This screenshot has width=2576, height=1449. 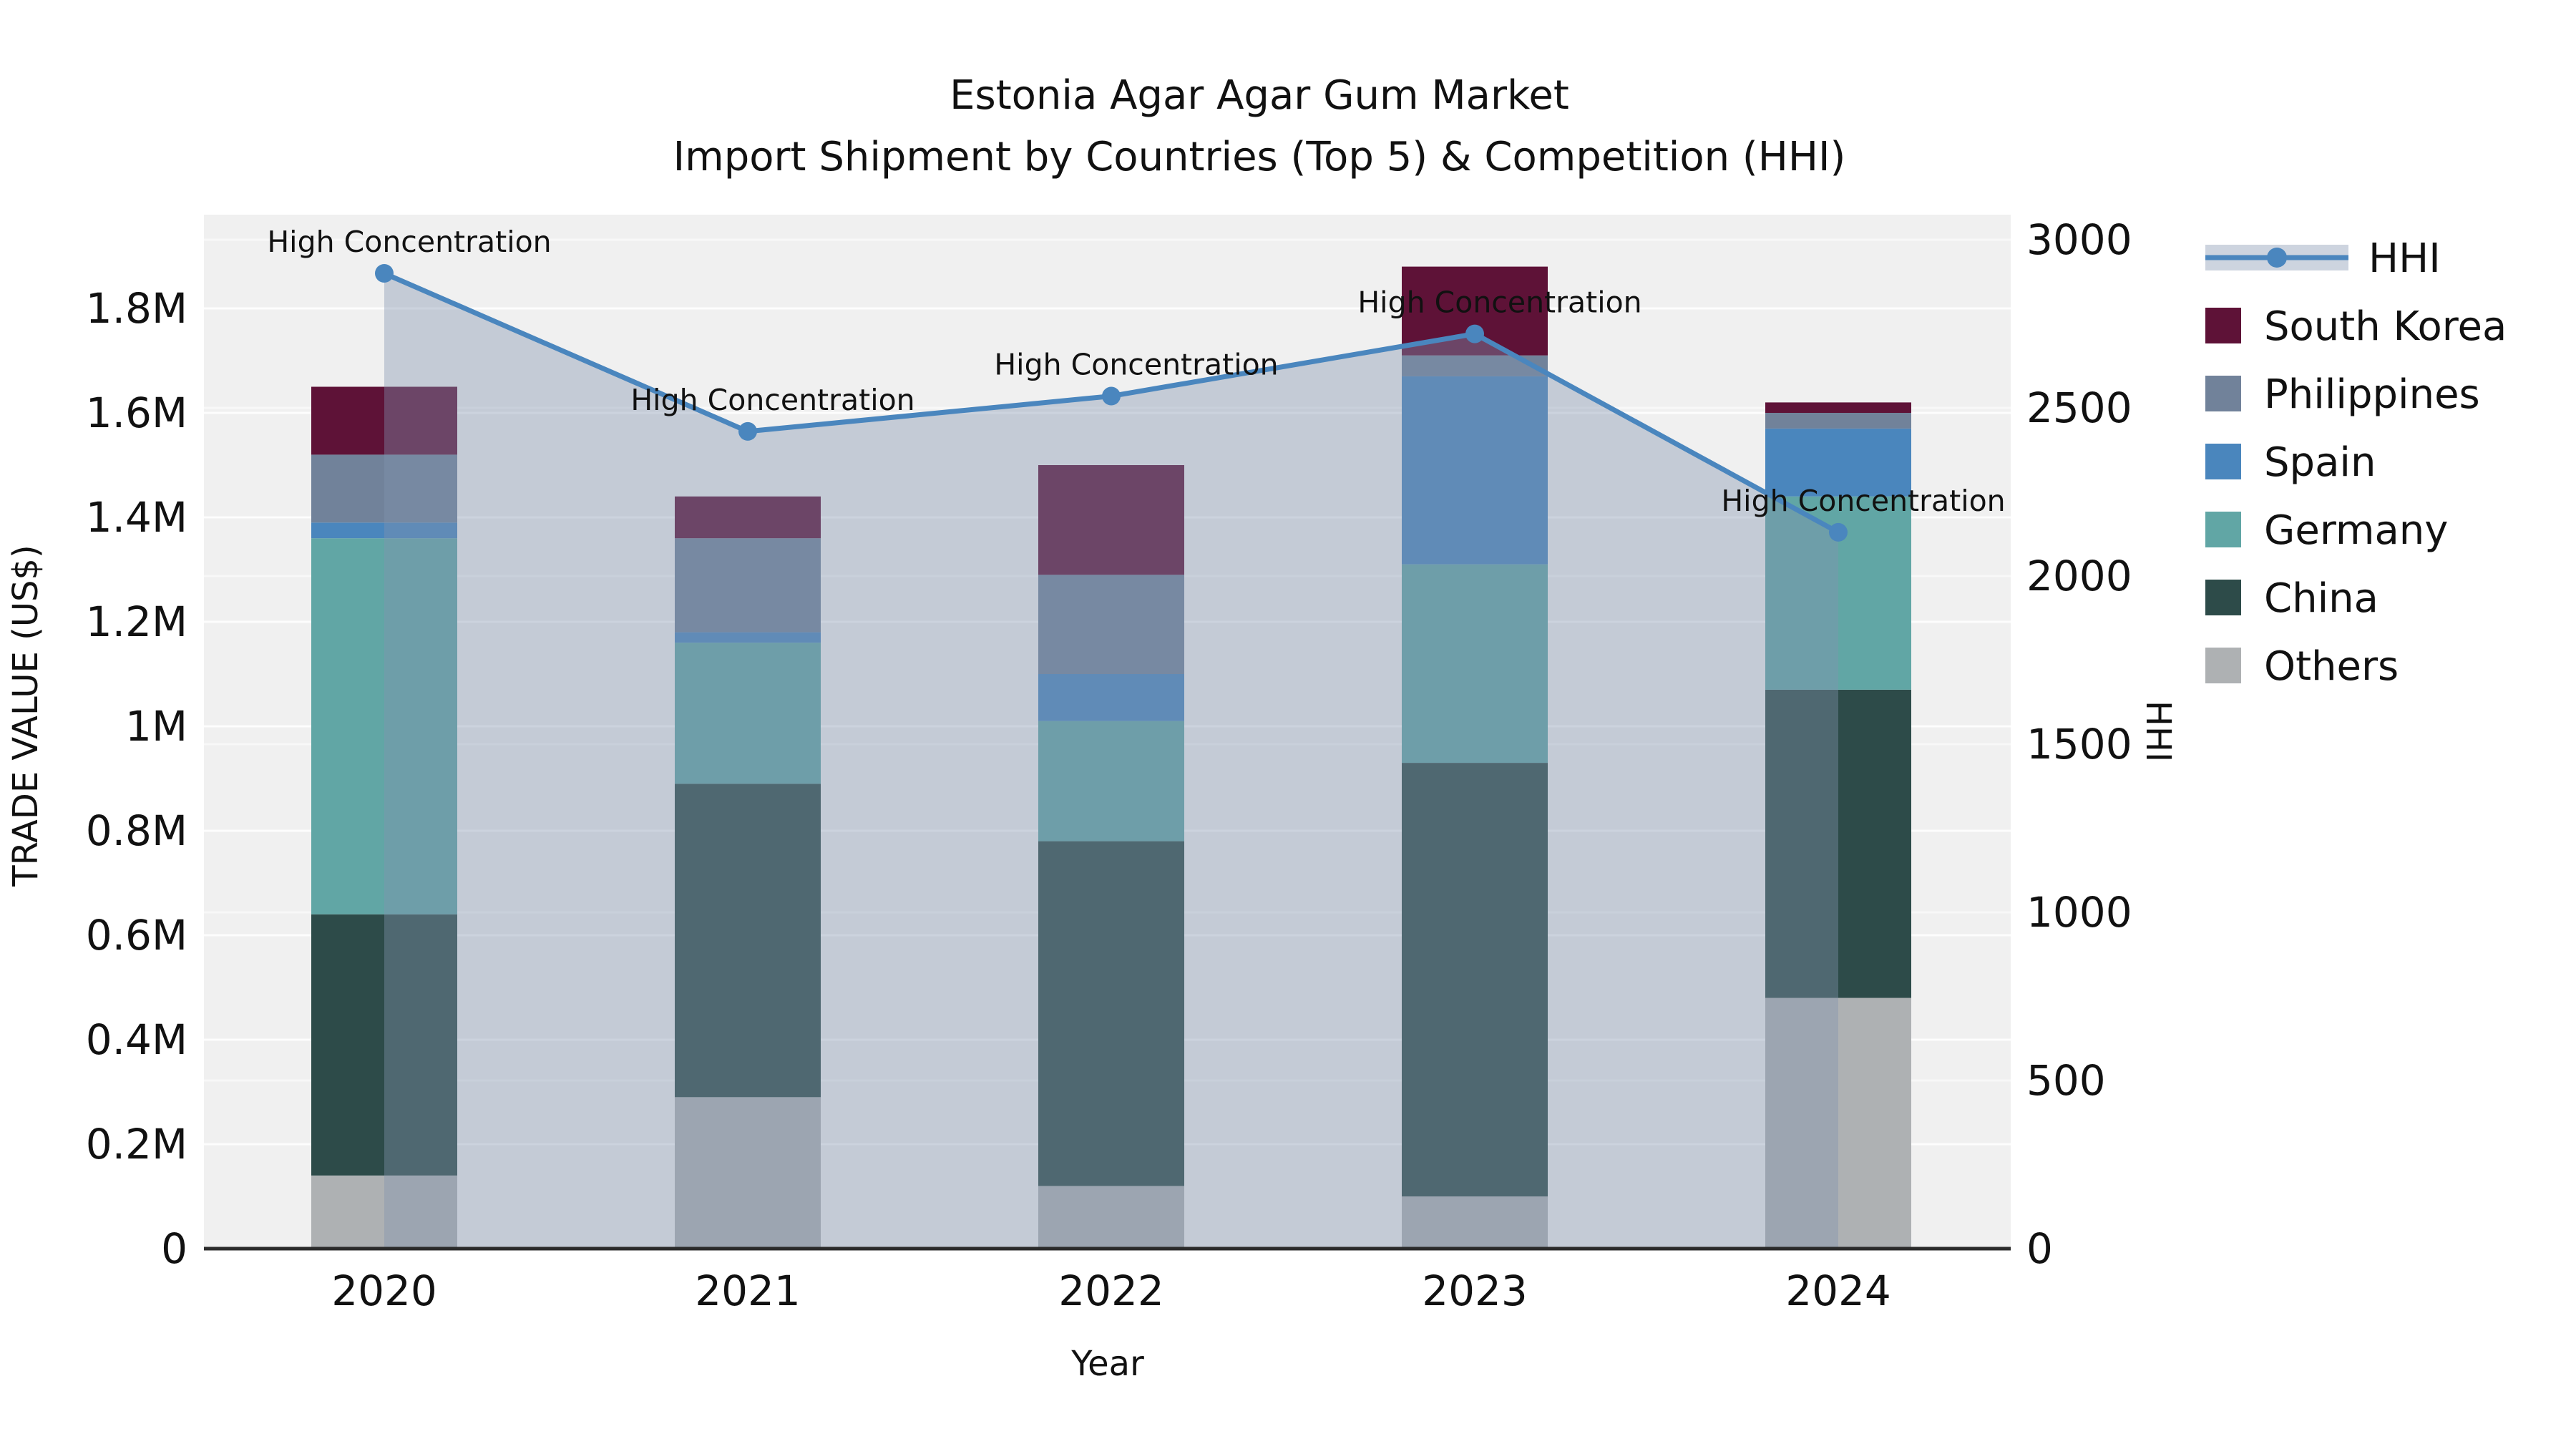 I want to click on bar-segment-germany-2020, so click(x=384, y=726).